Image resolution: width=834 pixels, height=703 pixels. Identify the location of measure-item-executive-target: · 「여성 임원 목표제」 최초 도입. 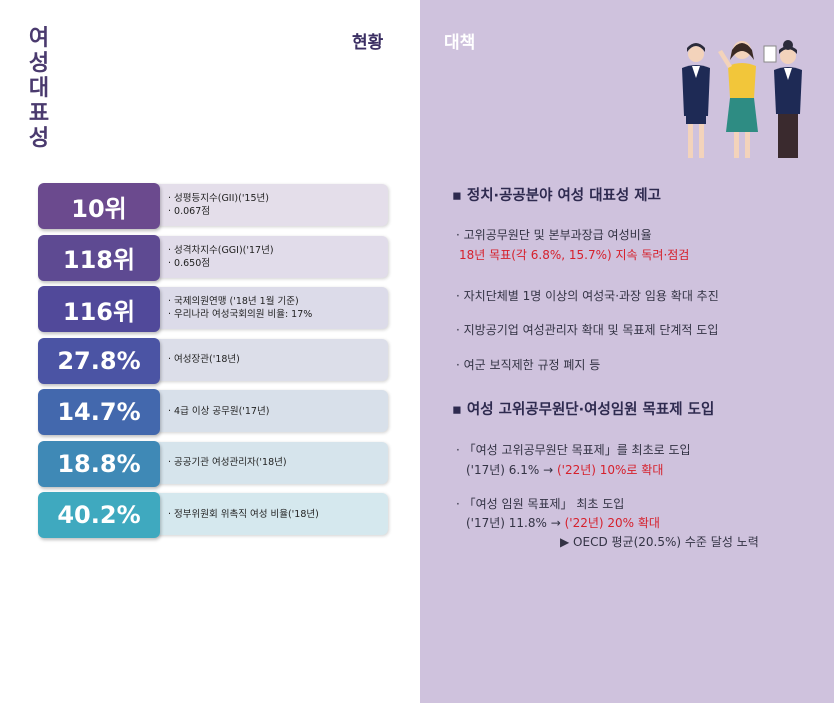
(540, 504).